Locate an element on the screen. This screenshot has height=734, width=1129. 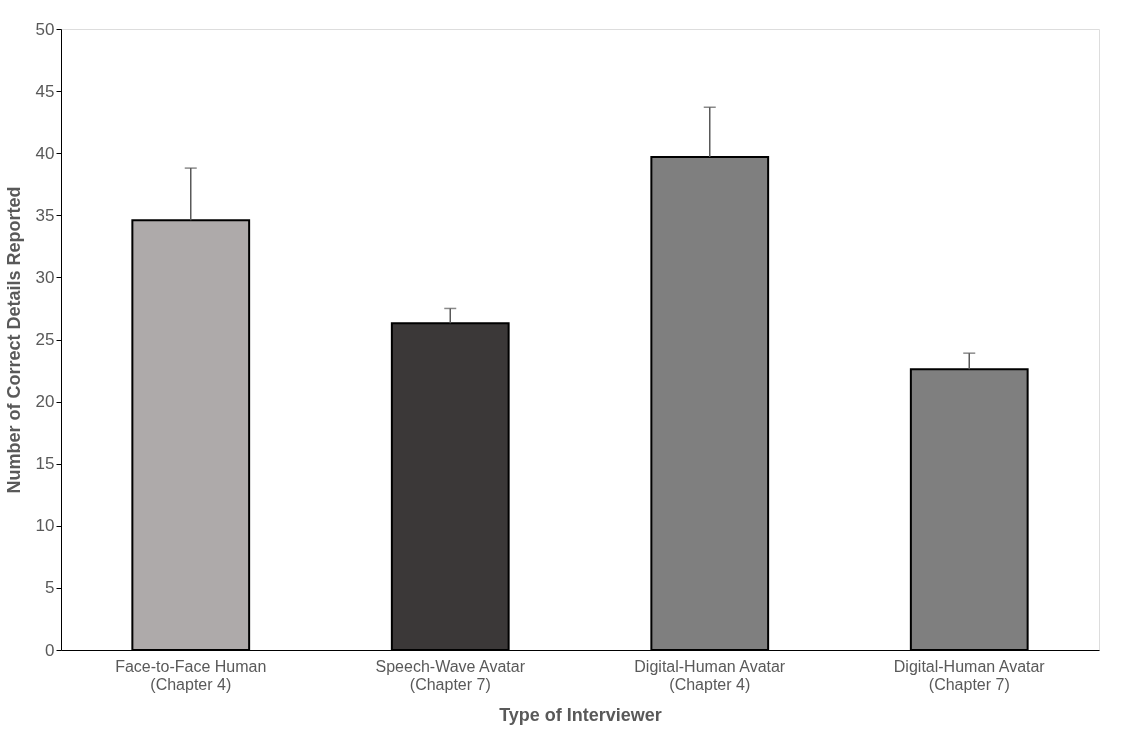
y-tick-label: 25 is located at coordinates (45, 339).